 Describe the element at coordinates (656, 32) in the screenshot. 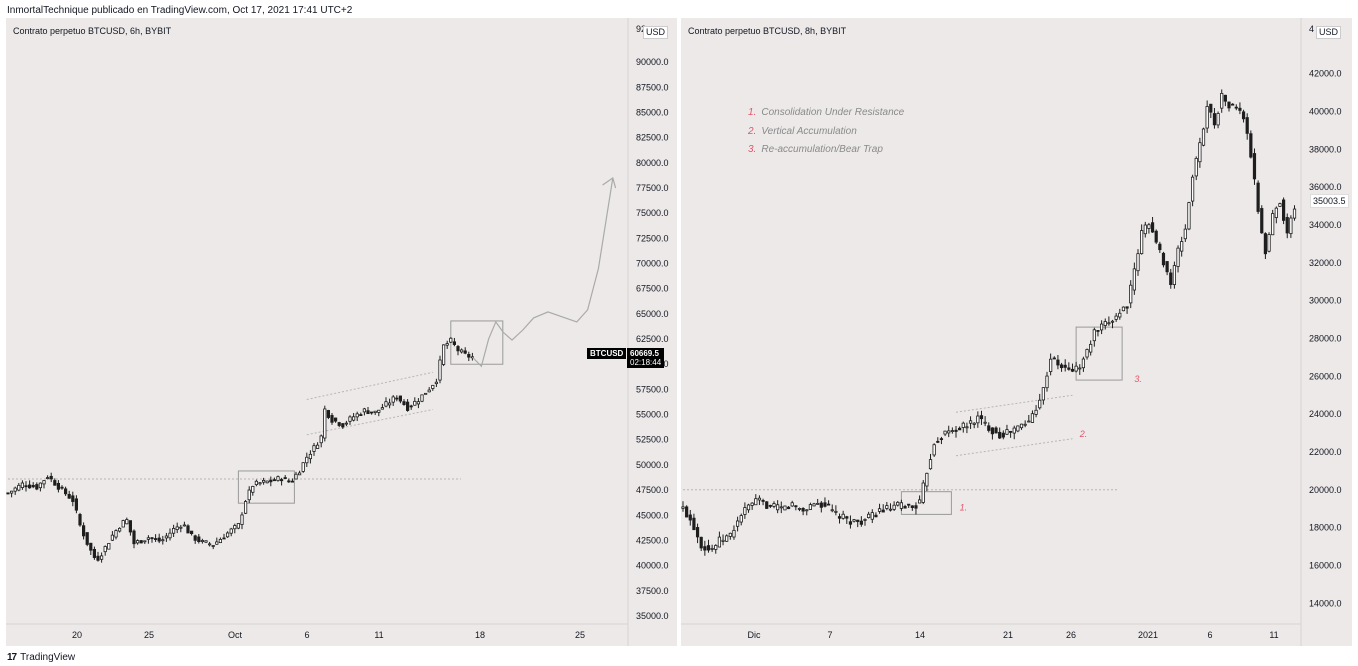

I see `left-currency-label: USD` at that location.